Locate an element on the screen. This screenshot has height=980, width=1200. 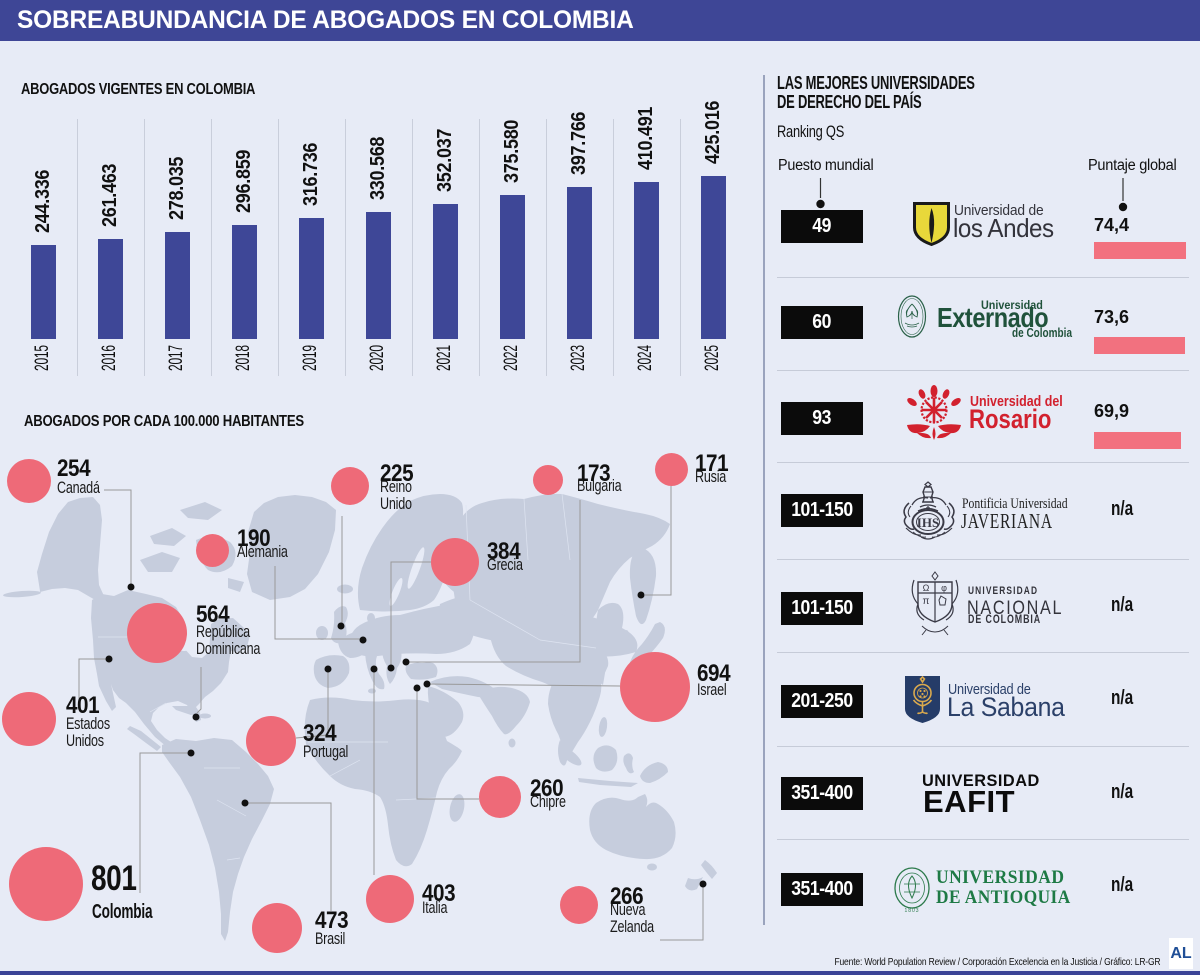
svg-text: π is located at coordinates (926, 601).